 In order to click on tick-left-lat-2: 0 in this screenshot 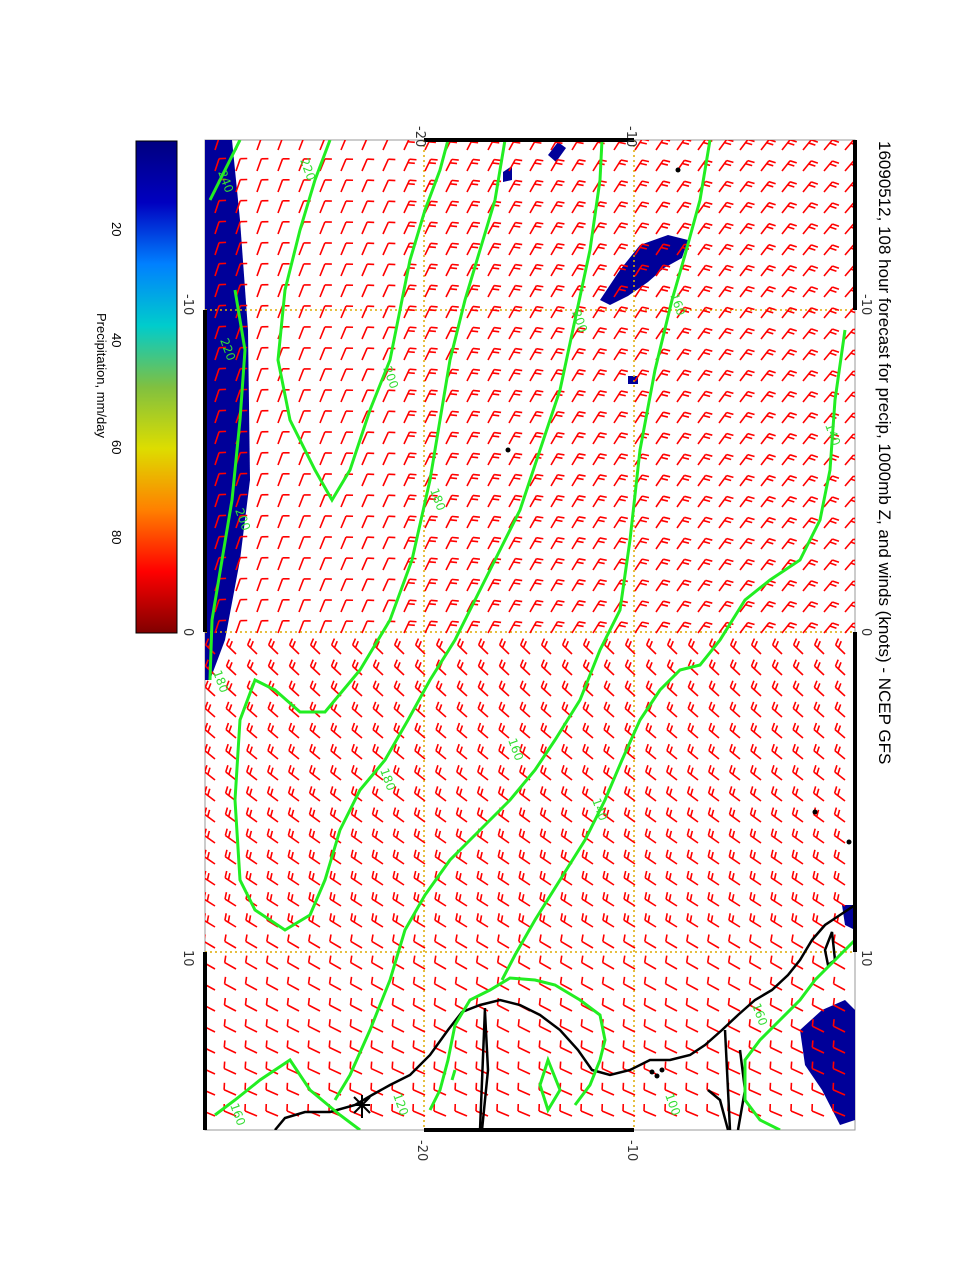, I will do `click(187, 632)`.